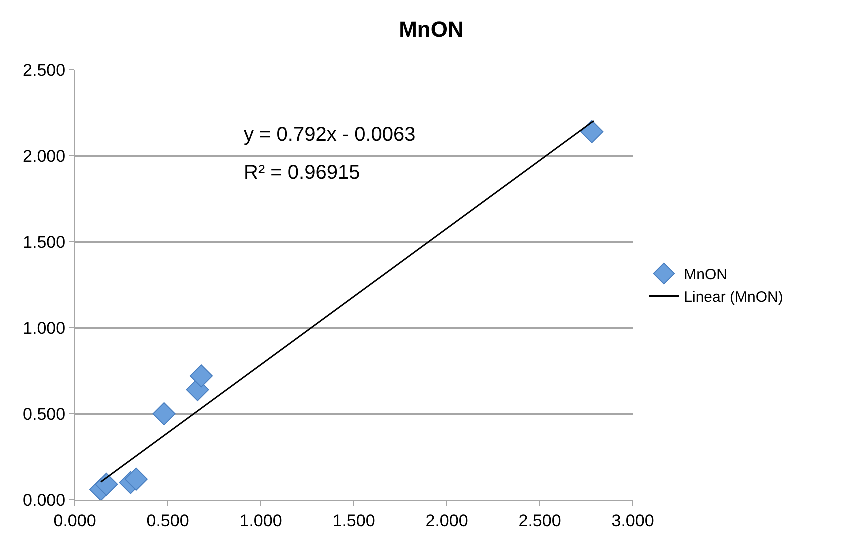  I want to click on y-tick-label: 0.000, so click(44, 500).